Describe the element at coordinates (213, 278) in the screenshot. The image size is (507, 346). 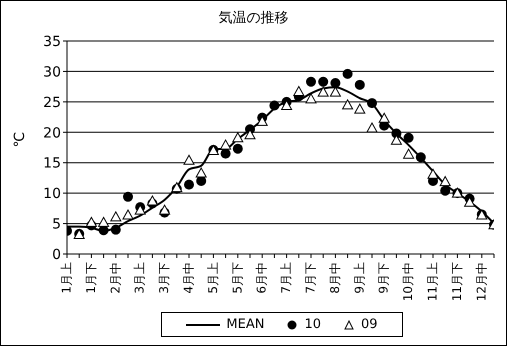
I see `x-tick-label: 5月上` at that location.